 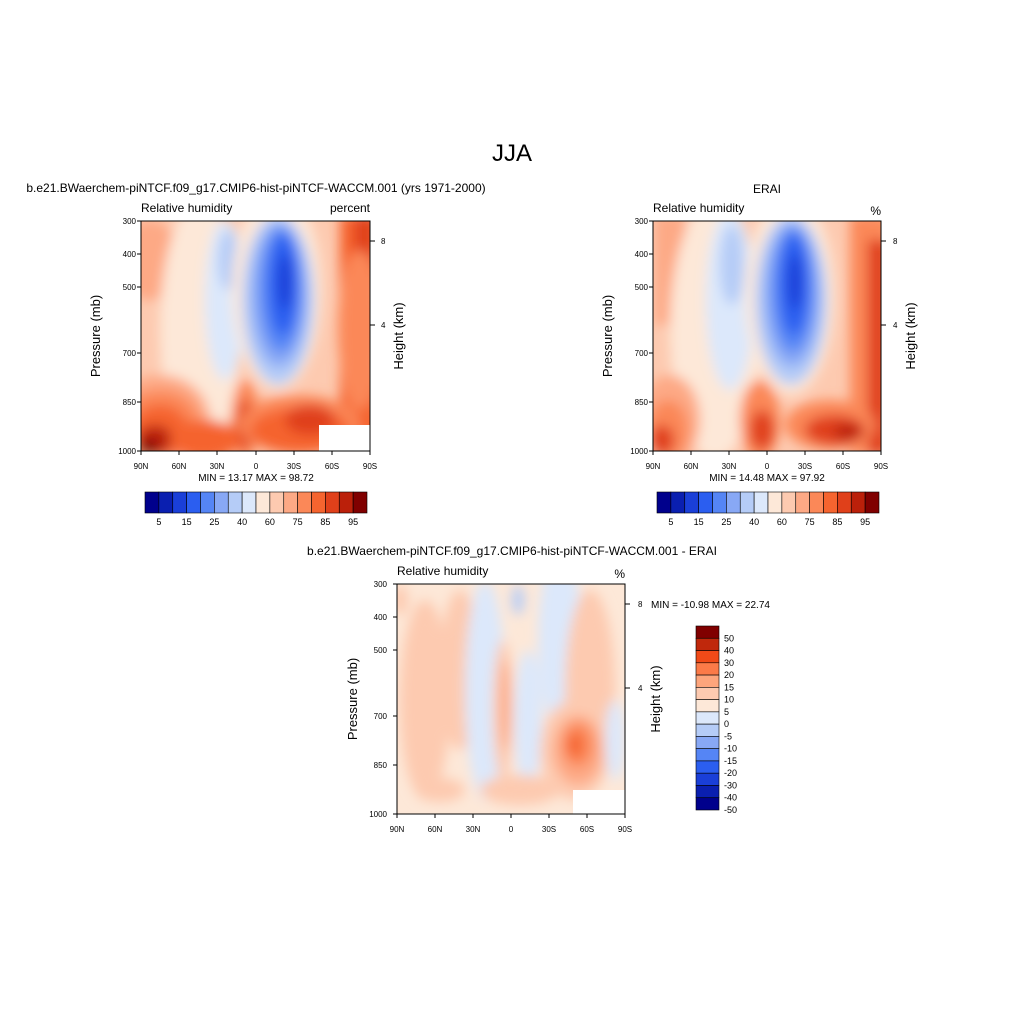 I want to click on panel-erai-colorbar: 5 15 25 40 60 75 85 95, so click(x=768, y=509).